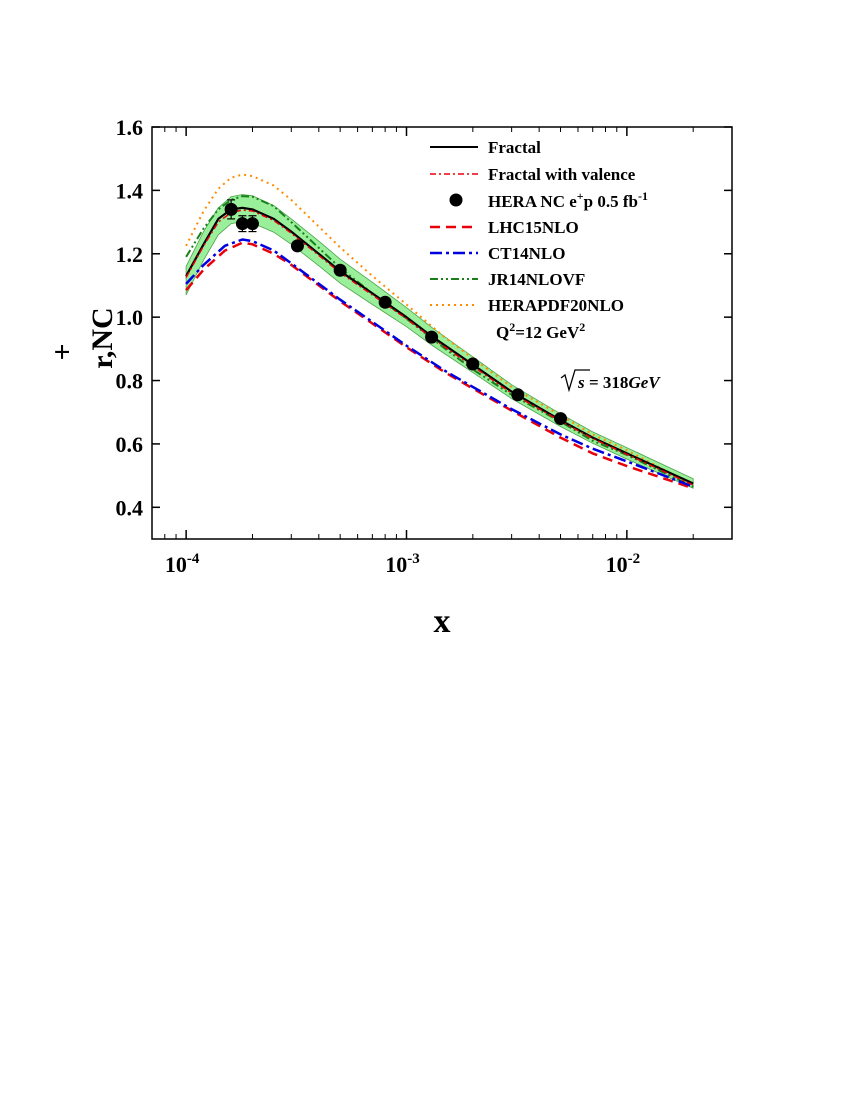  What do you see at coordinates (514, 147) in the screenshot?
I see `legend-label-fractal: Fractal` at bounding box center [514, 147].